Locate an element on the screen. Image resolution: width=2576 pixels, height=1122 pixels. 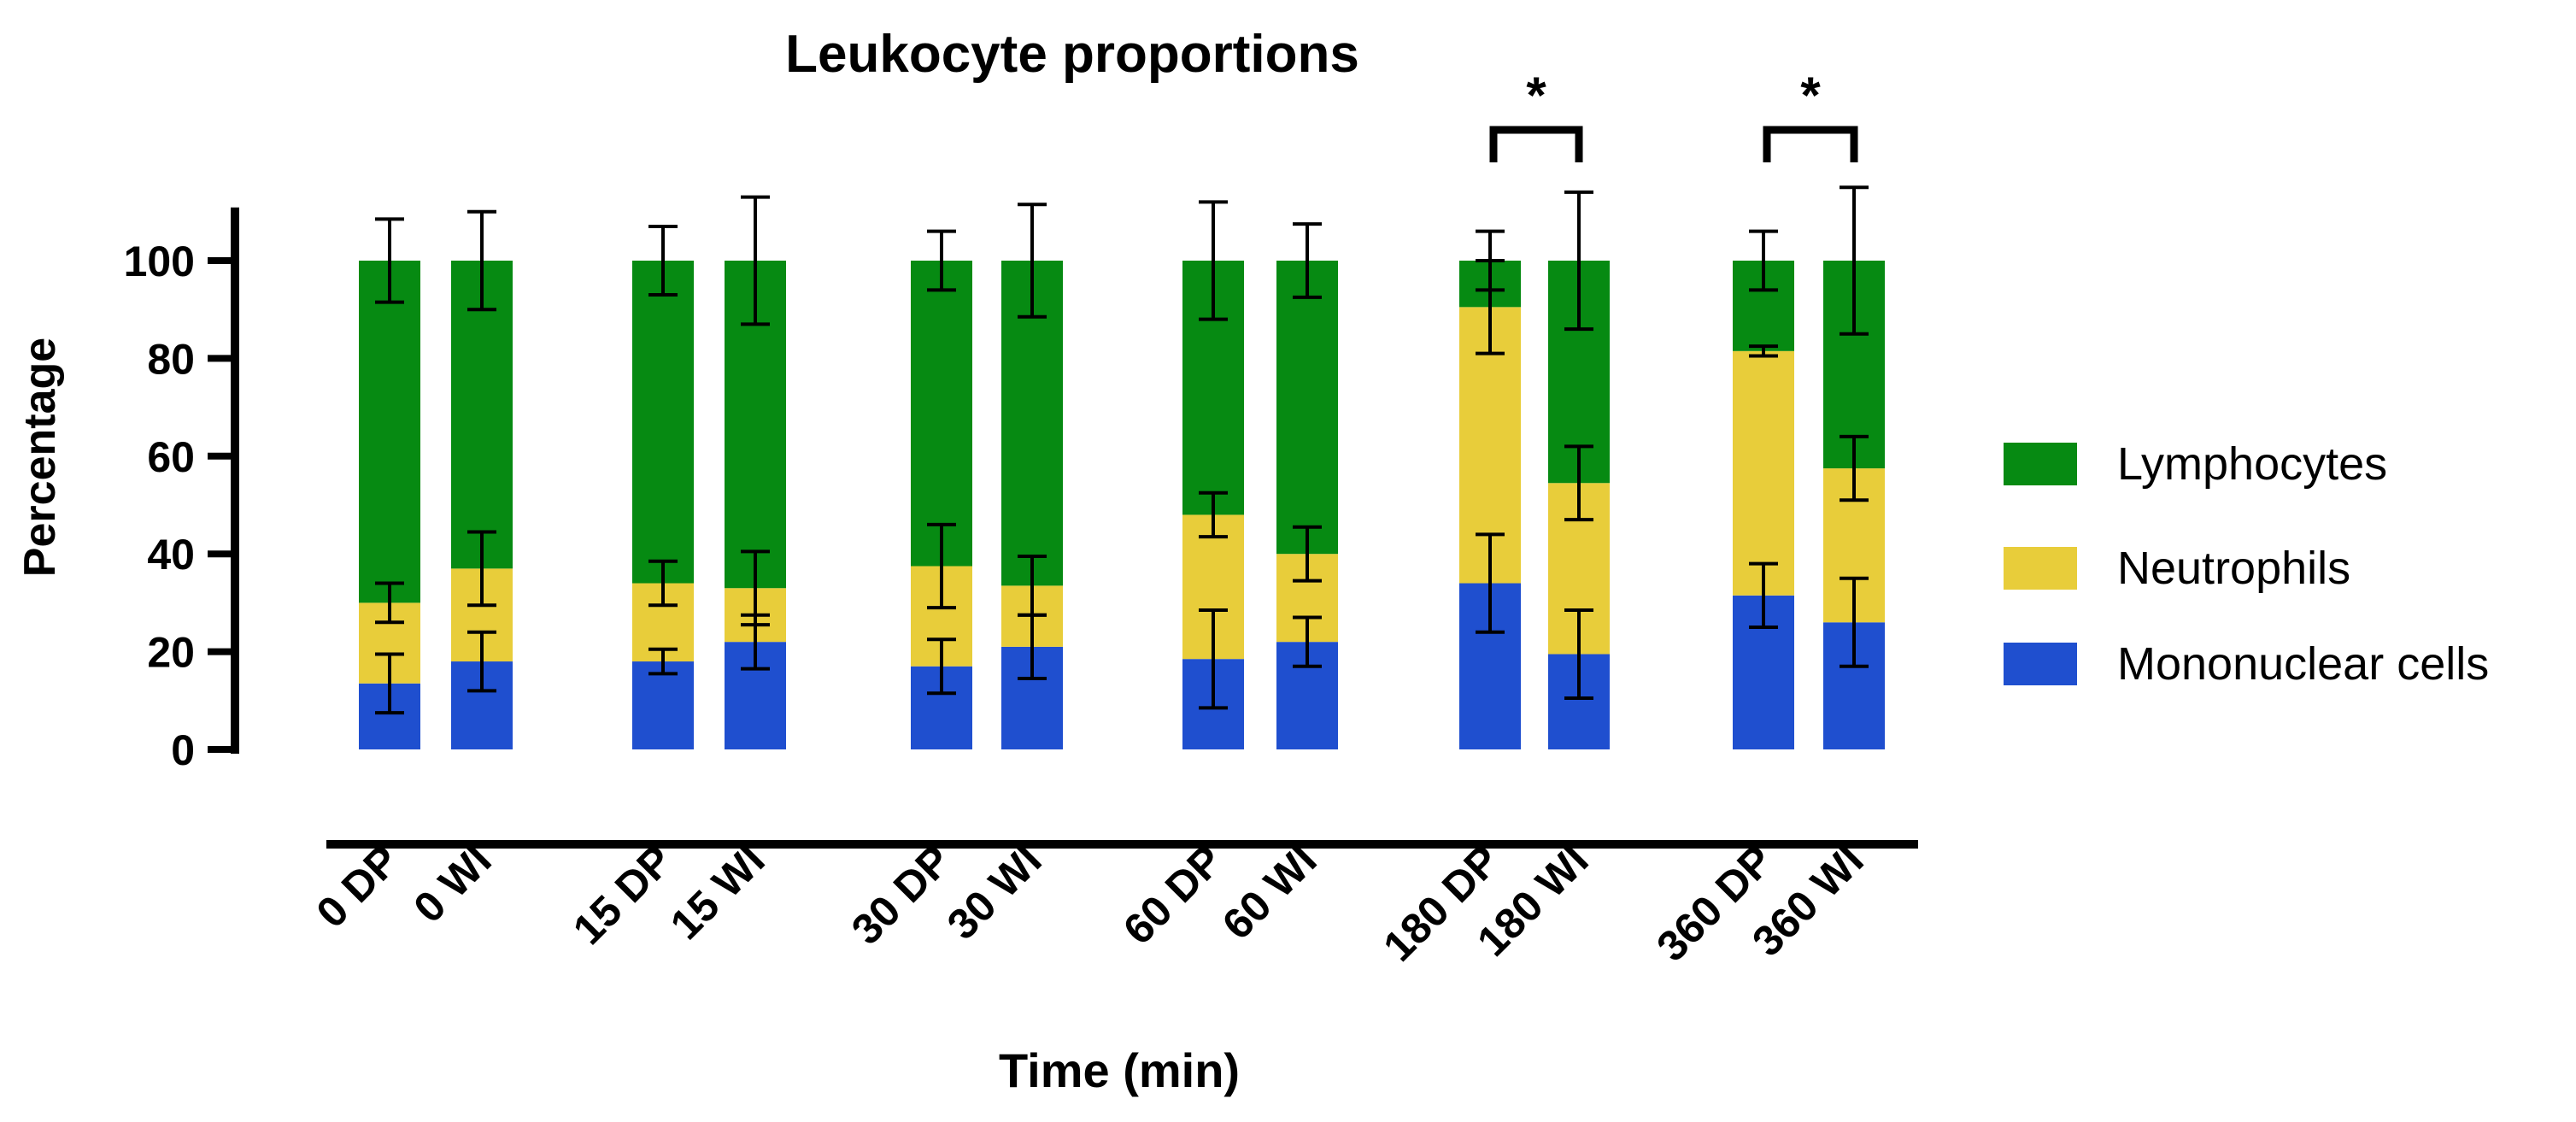
x-tick-label: 0 WI is located at coordinates (452, 883).